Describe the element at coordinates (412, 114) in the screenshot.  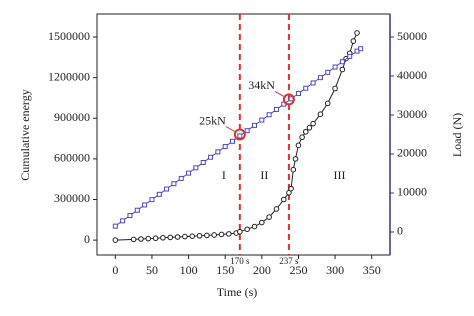
I see `y2-tick-label: 30000` at that location.